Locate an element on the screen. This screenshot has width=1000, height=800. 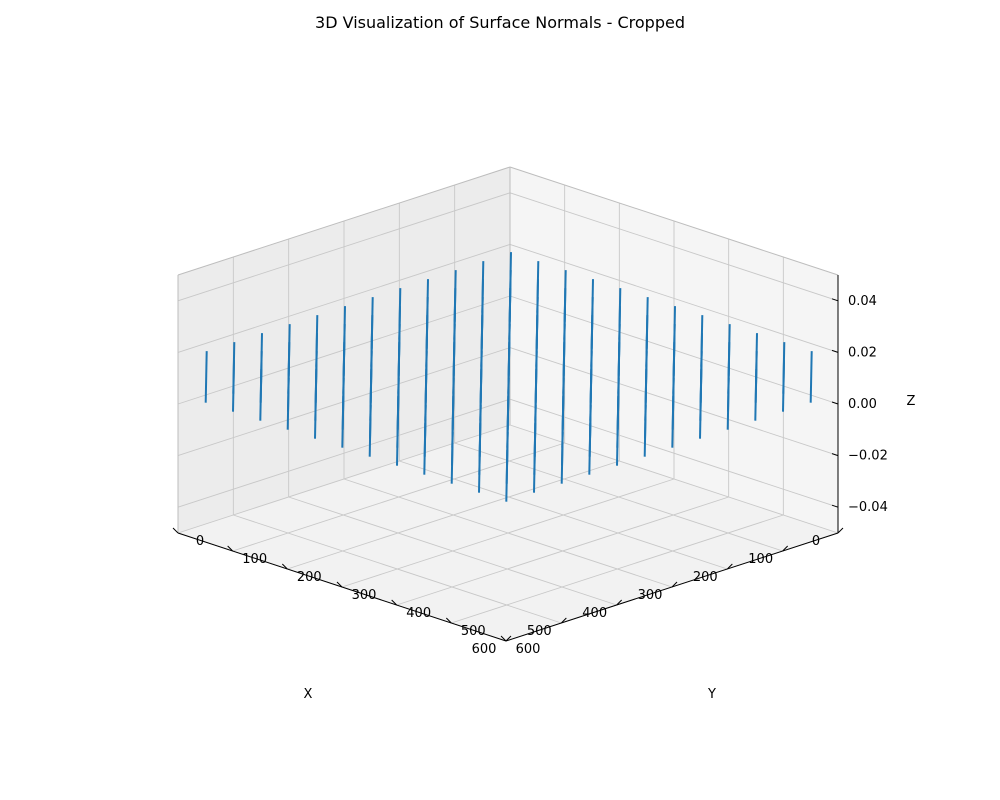
z-tick-label: −0.04 is located at coordinates (868, 507).